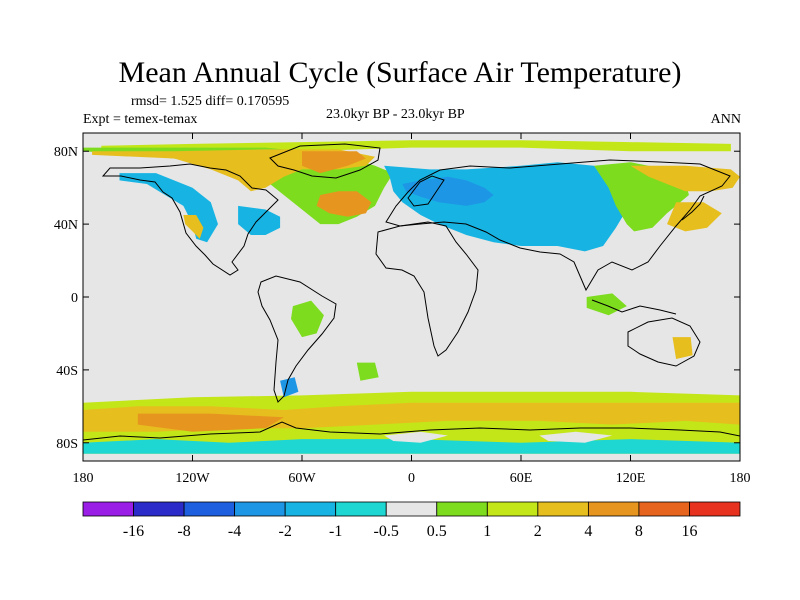 The width and height of the screenshot is (800, 600). I want to click on coastline-south-america, so click(297, 339).